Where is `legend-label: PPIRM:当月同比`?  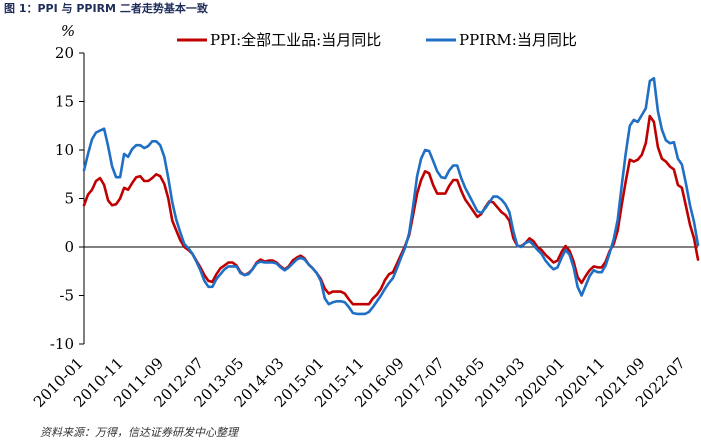 legend-label: PPIRM:当月同比 is located at coordinates (518, 40).